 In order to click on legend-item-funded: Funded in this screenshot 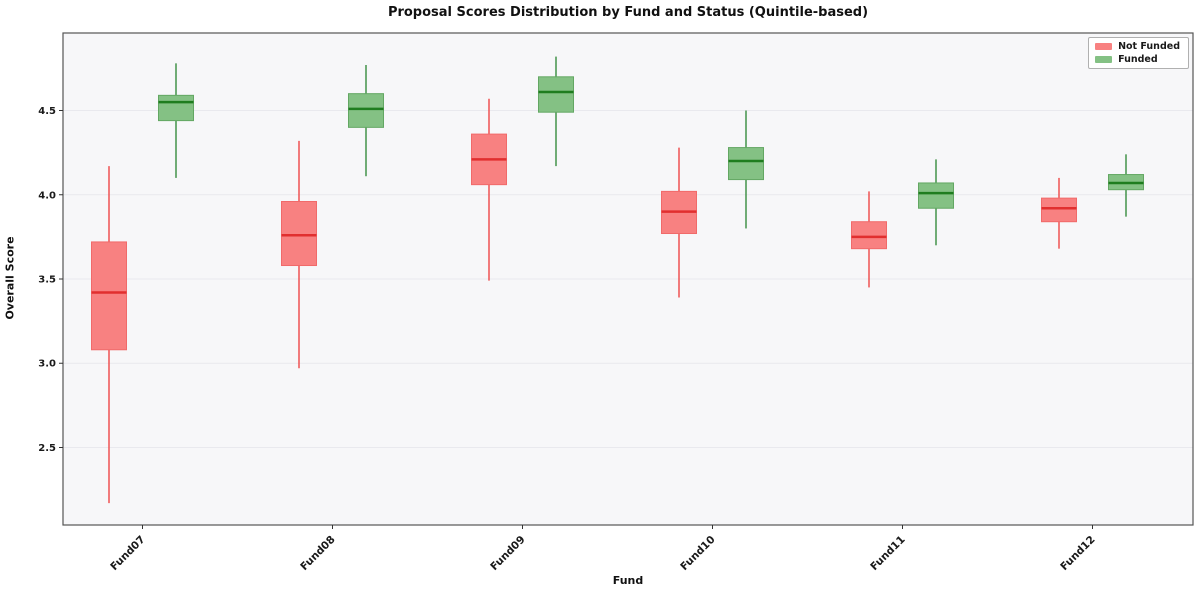, I will do `click(1137, 59)`.